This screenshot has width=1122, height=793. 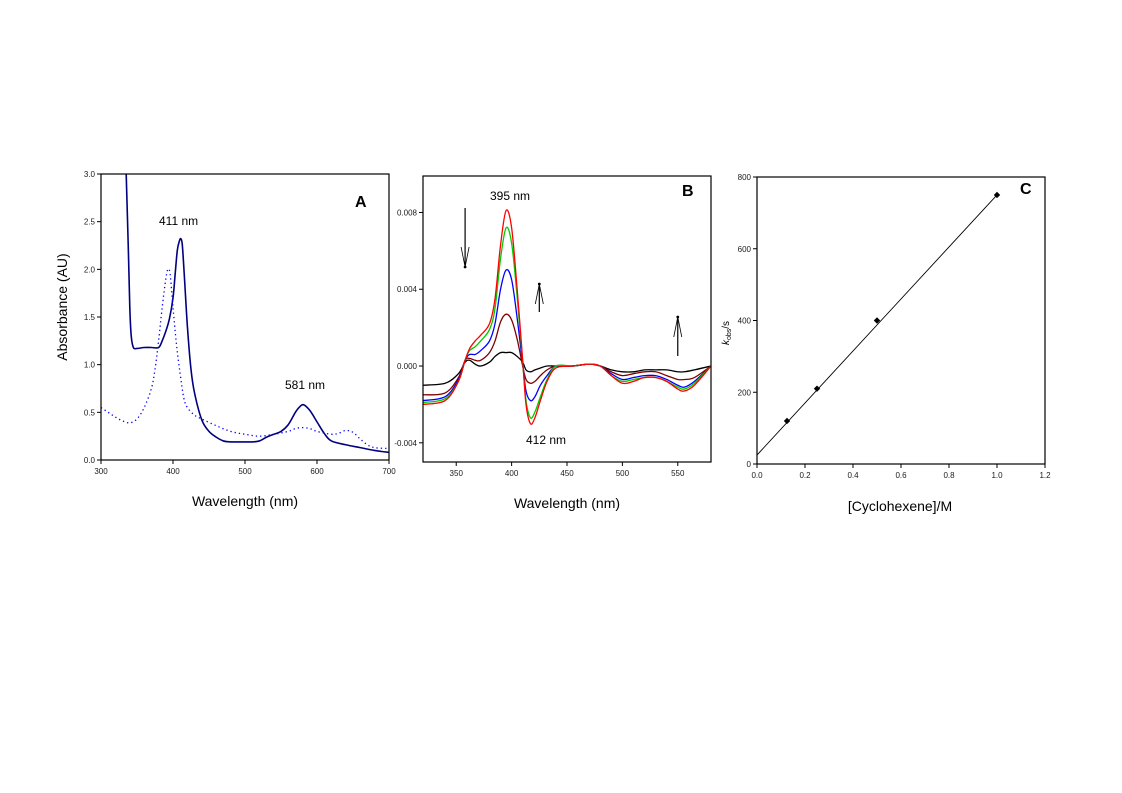 I want to click on panel-b-annotation-395: 395 nm, so click(x=510, y=196).